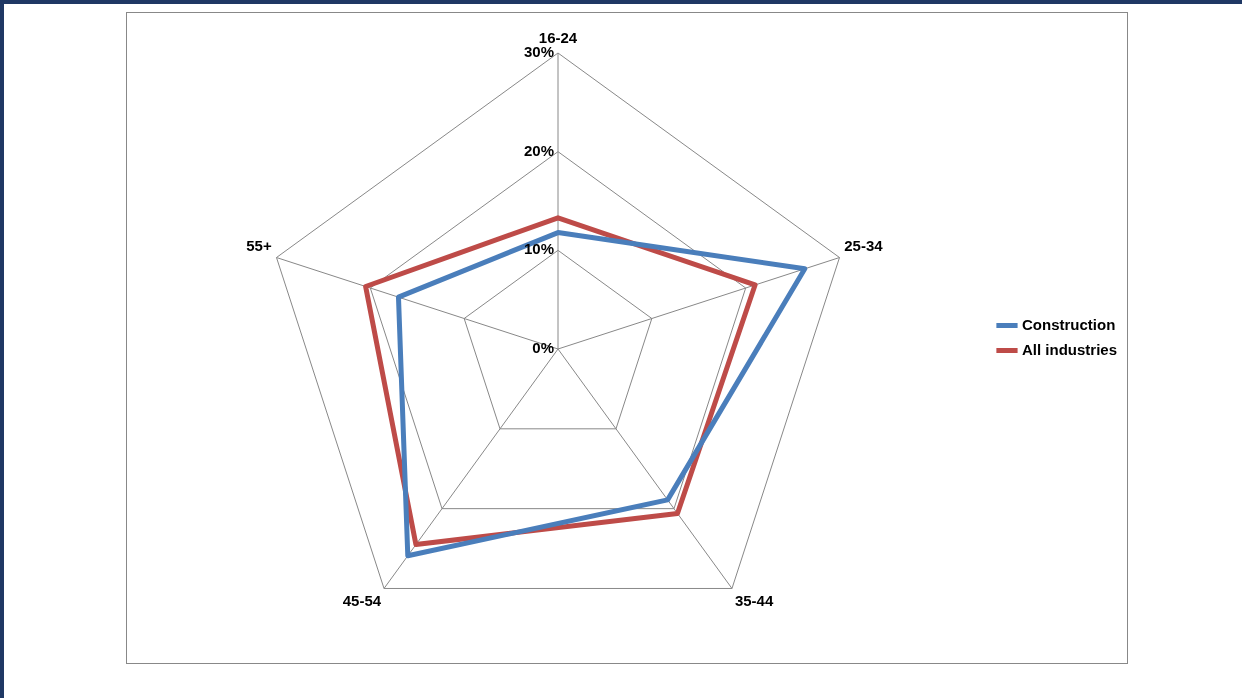 This screenshot has height=698, width=1242. Describe the element at coordinates (538, 150) in the screenshot. I see `y-tick-label: 20%` at that location.